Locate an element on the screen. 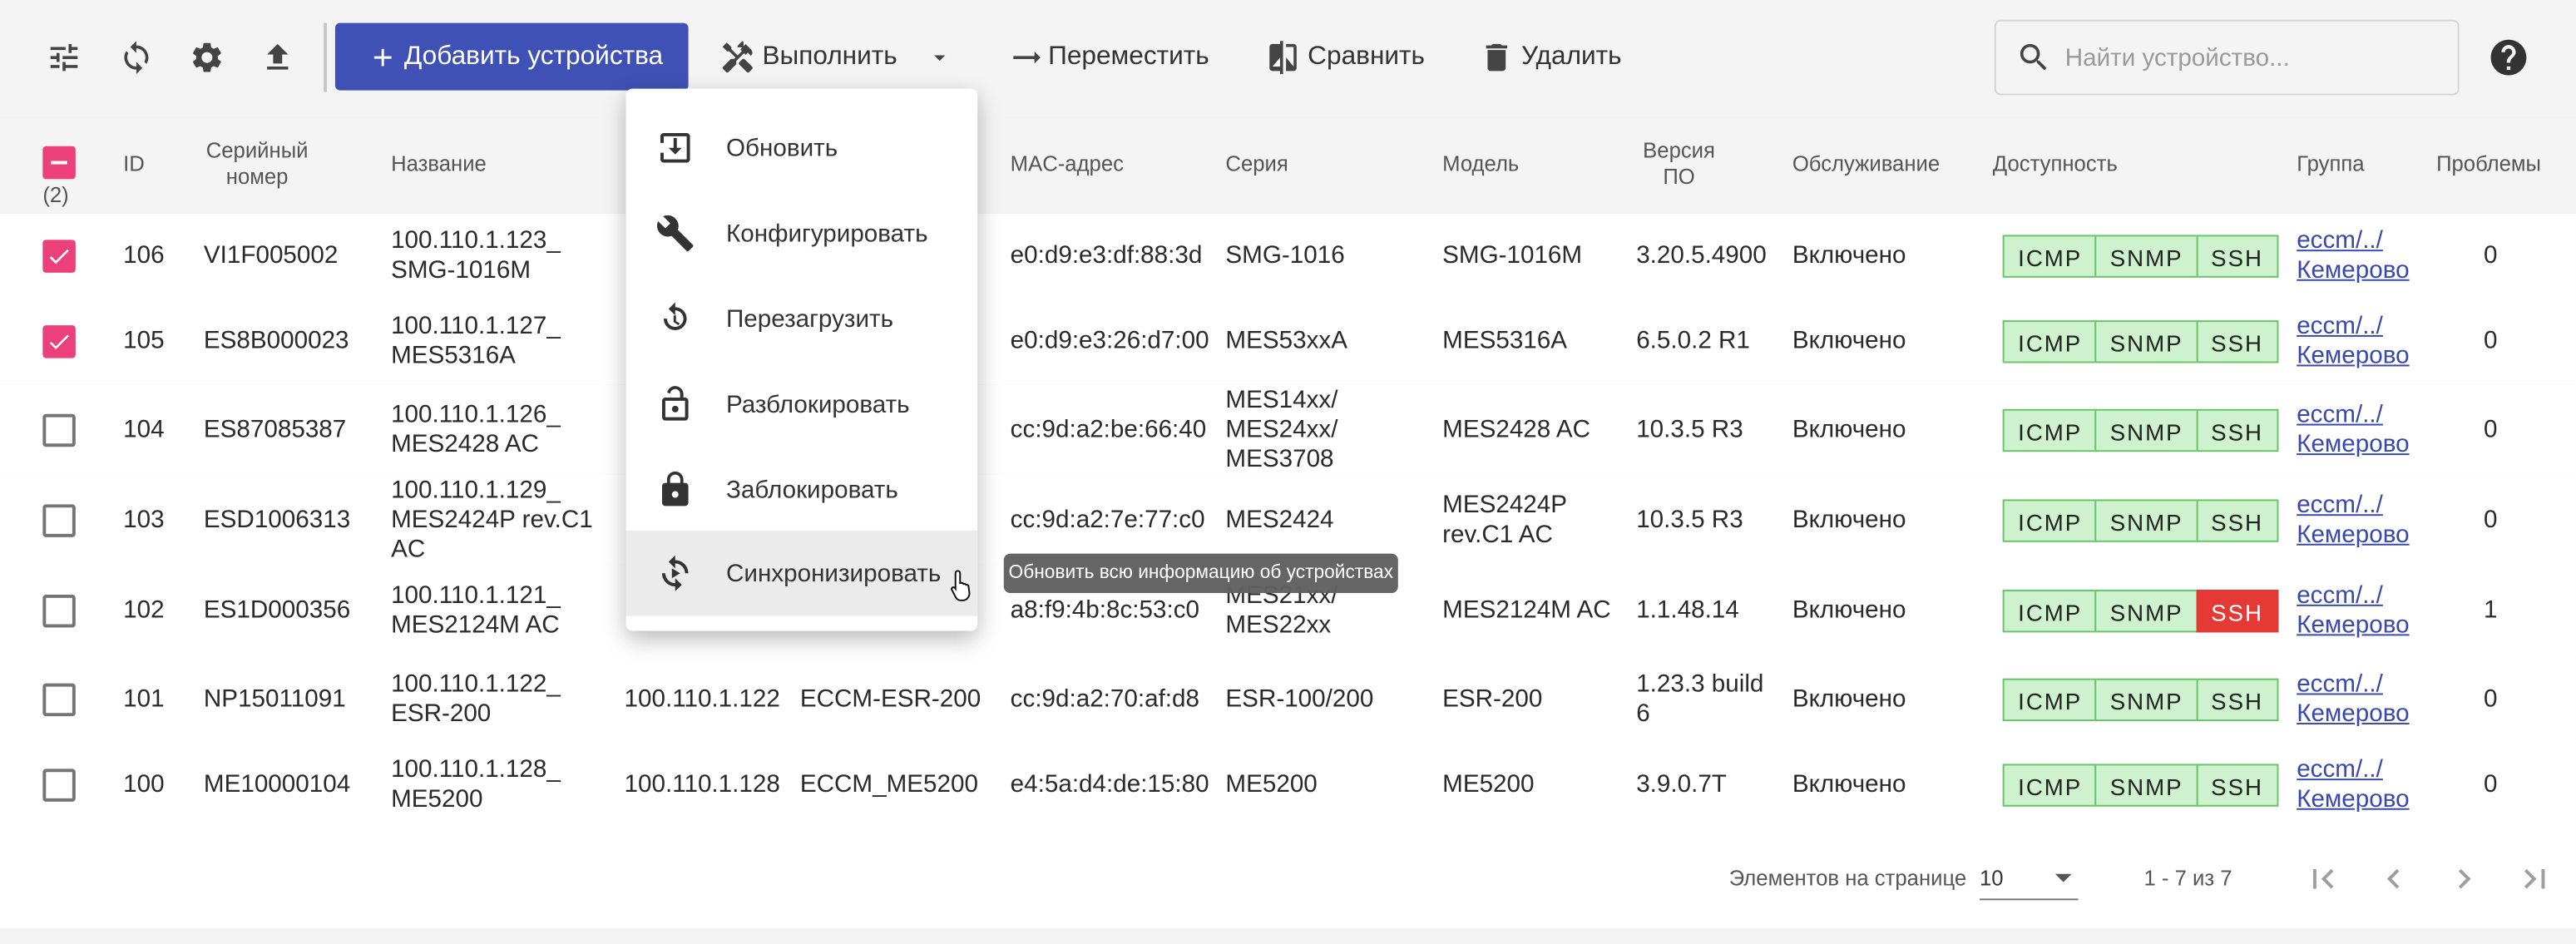 This screenshot has width=2576, height=944. menu-item: Перезагрузить is located at coordinates (802, 319).